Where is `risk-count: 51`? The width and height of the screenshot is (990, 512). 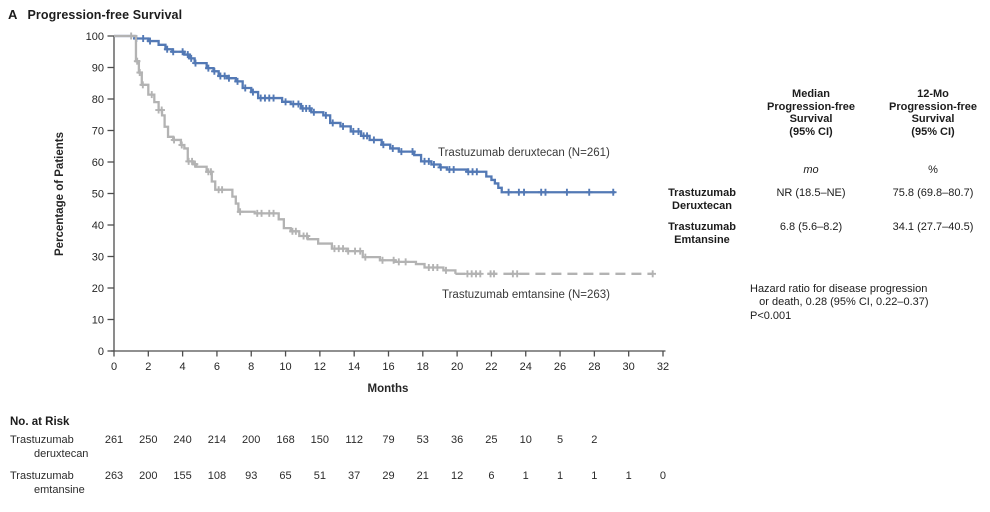
risk-count: 51 is located at coordinates (319, 476).